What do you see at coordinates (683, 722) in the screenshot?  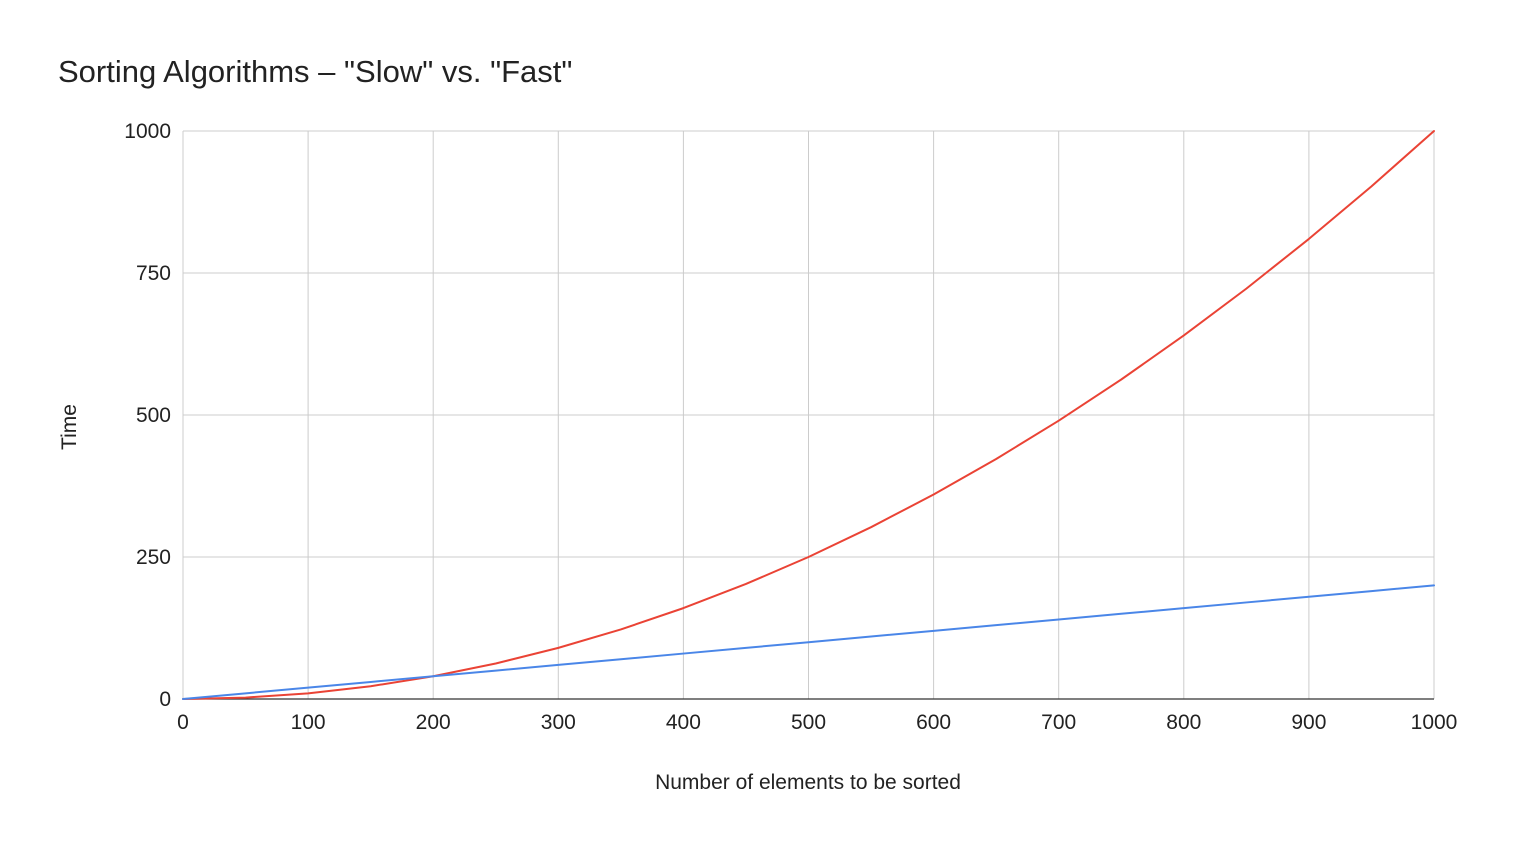 I see `x-tick-label: 400` at bounding box center [683, 722].